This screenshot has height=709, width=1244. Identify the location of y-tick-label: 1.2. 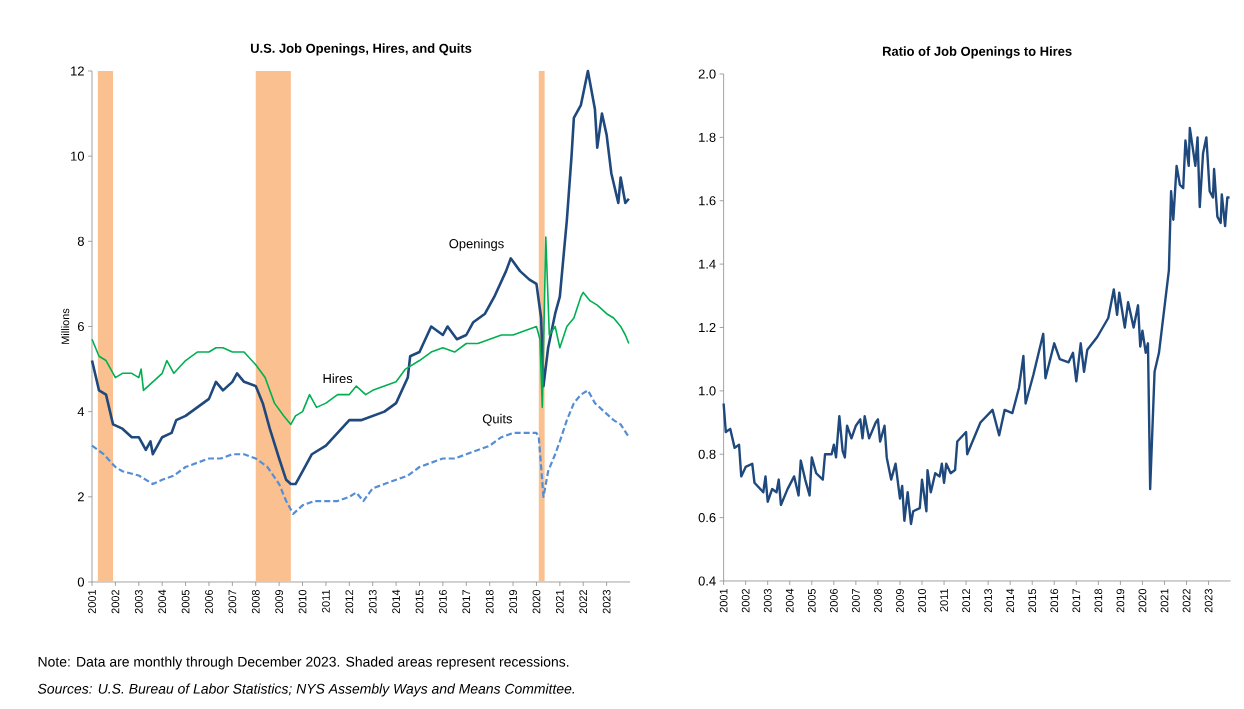
(707, 327).